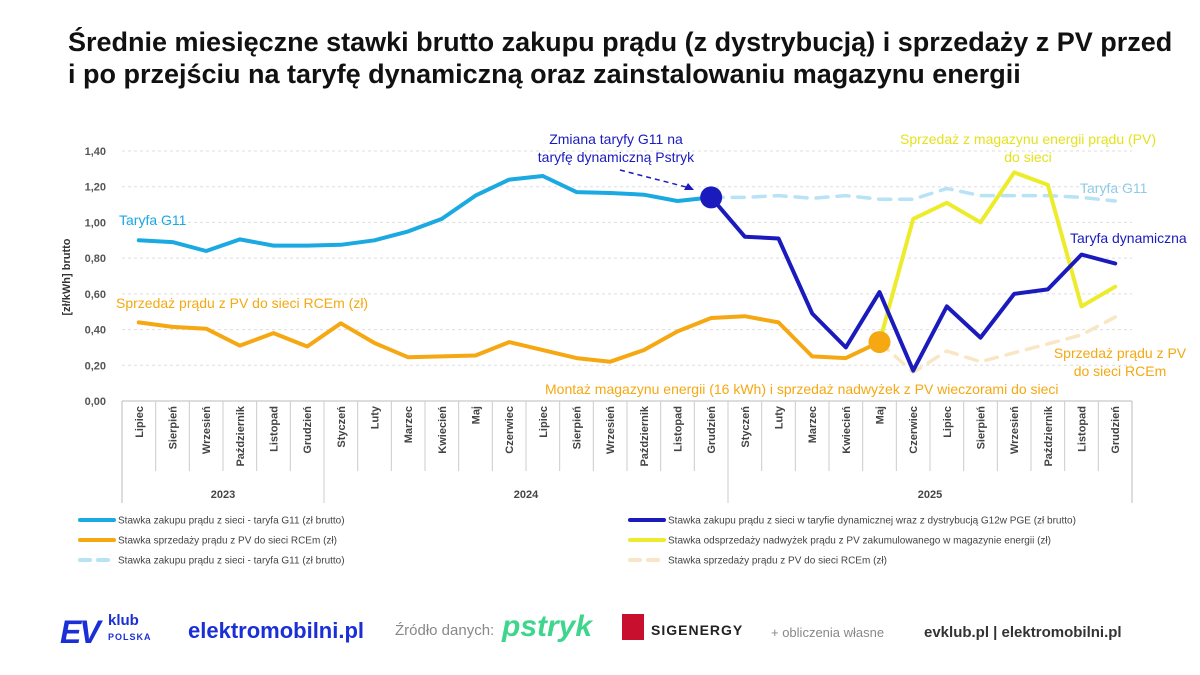  I want to click on own-calculations: + obliczenia własne, so click(828, 632).